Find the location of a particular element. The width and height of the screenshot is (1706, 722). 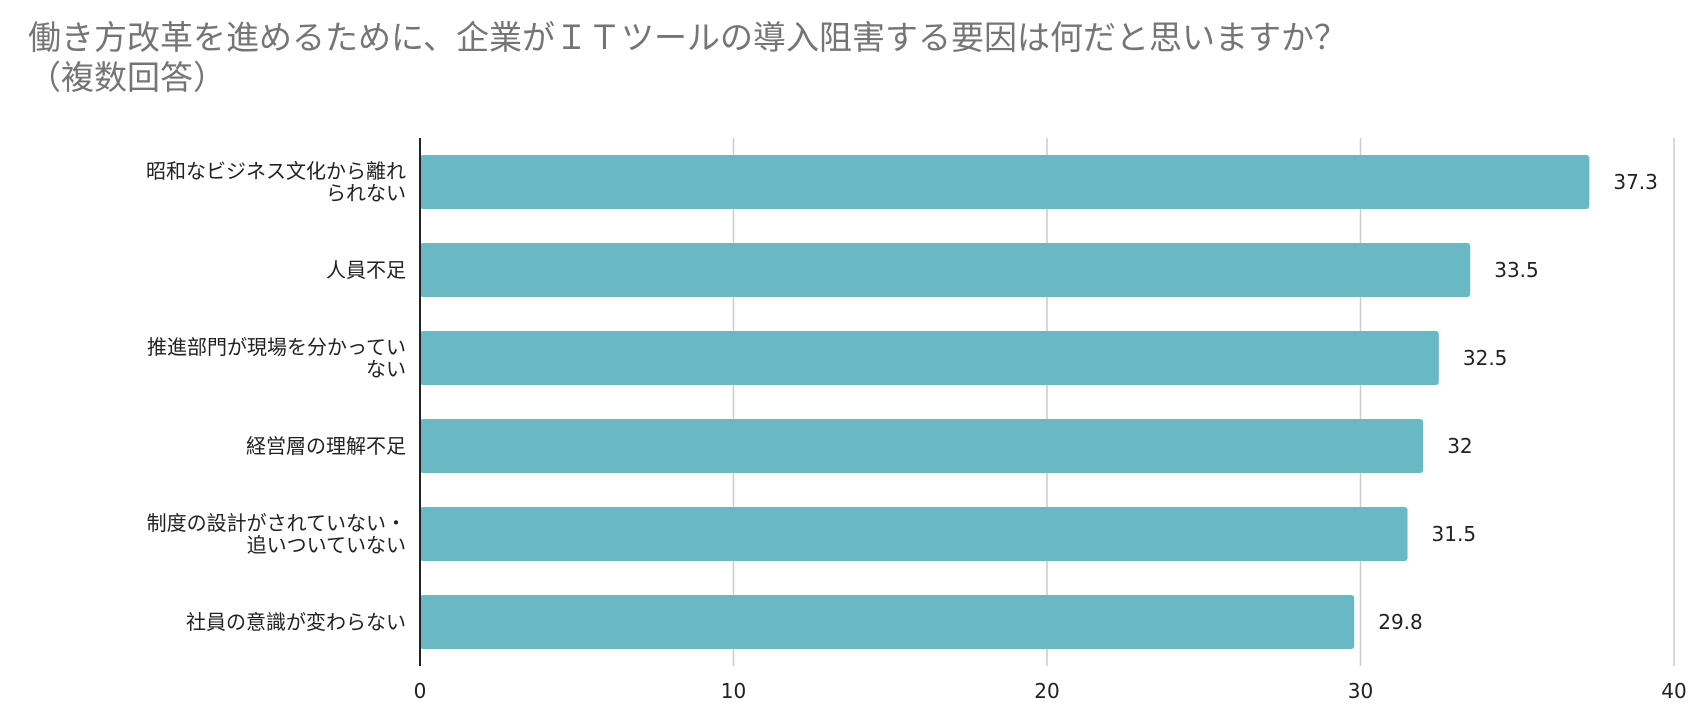

category-label: 社員の意識が変わらない is located at coordinates (296, 622).